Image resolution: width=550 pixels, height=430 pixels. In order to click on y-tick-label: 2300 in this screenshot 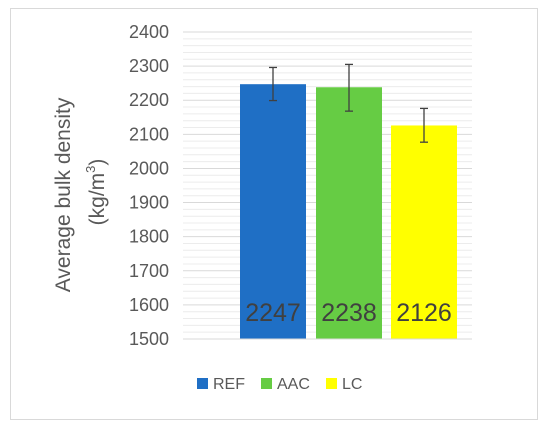, I will do `click(149, 66)`.